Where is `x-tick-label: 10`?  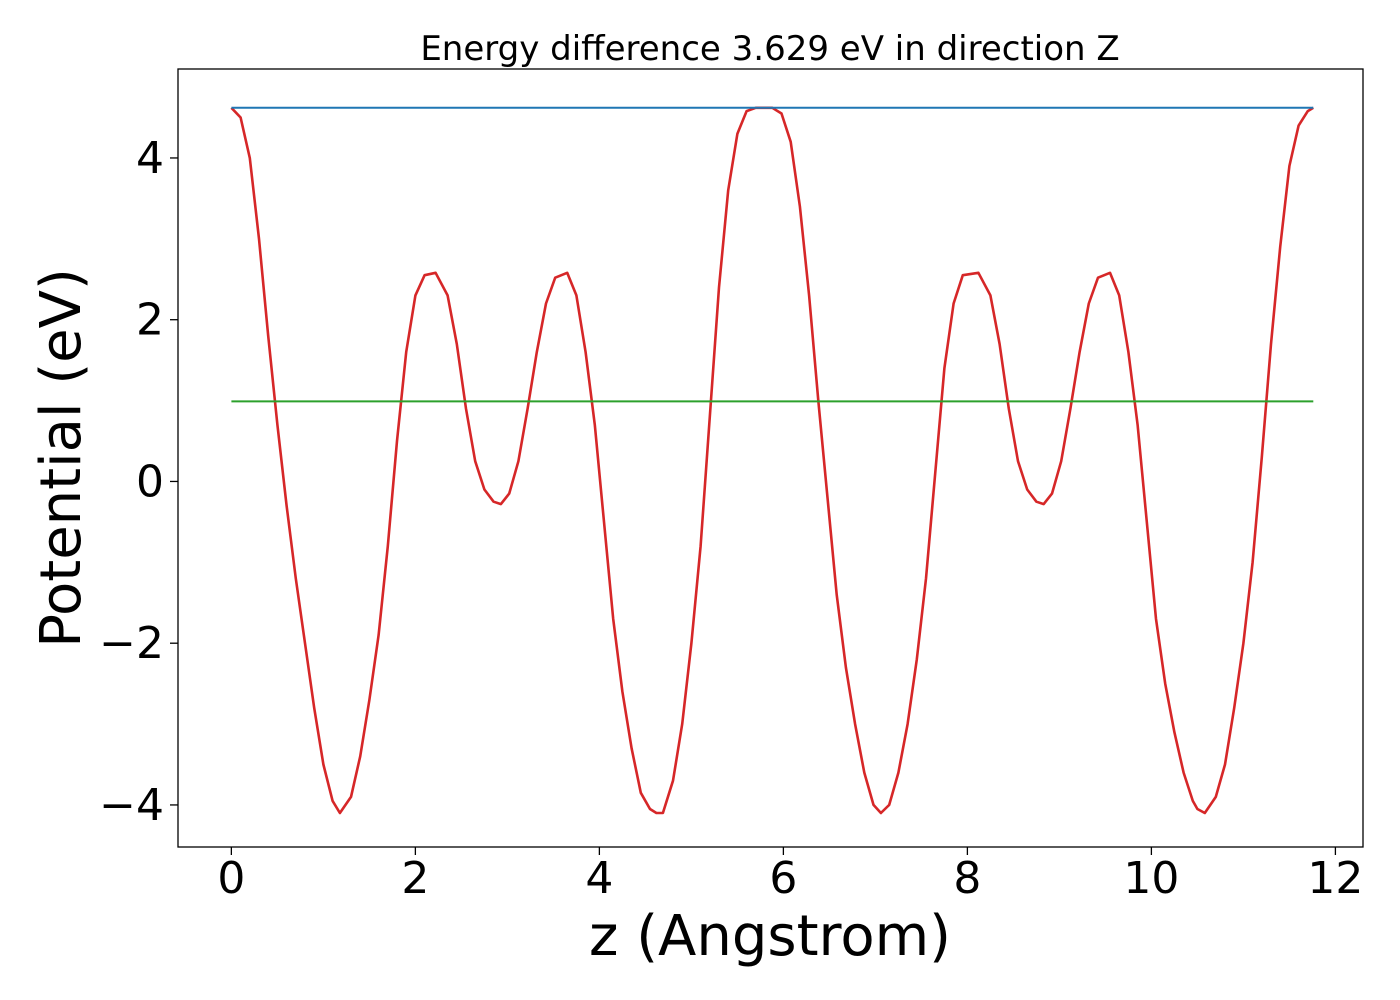
x-tick-label: 10 is located at coordinates (1151, 878).